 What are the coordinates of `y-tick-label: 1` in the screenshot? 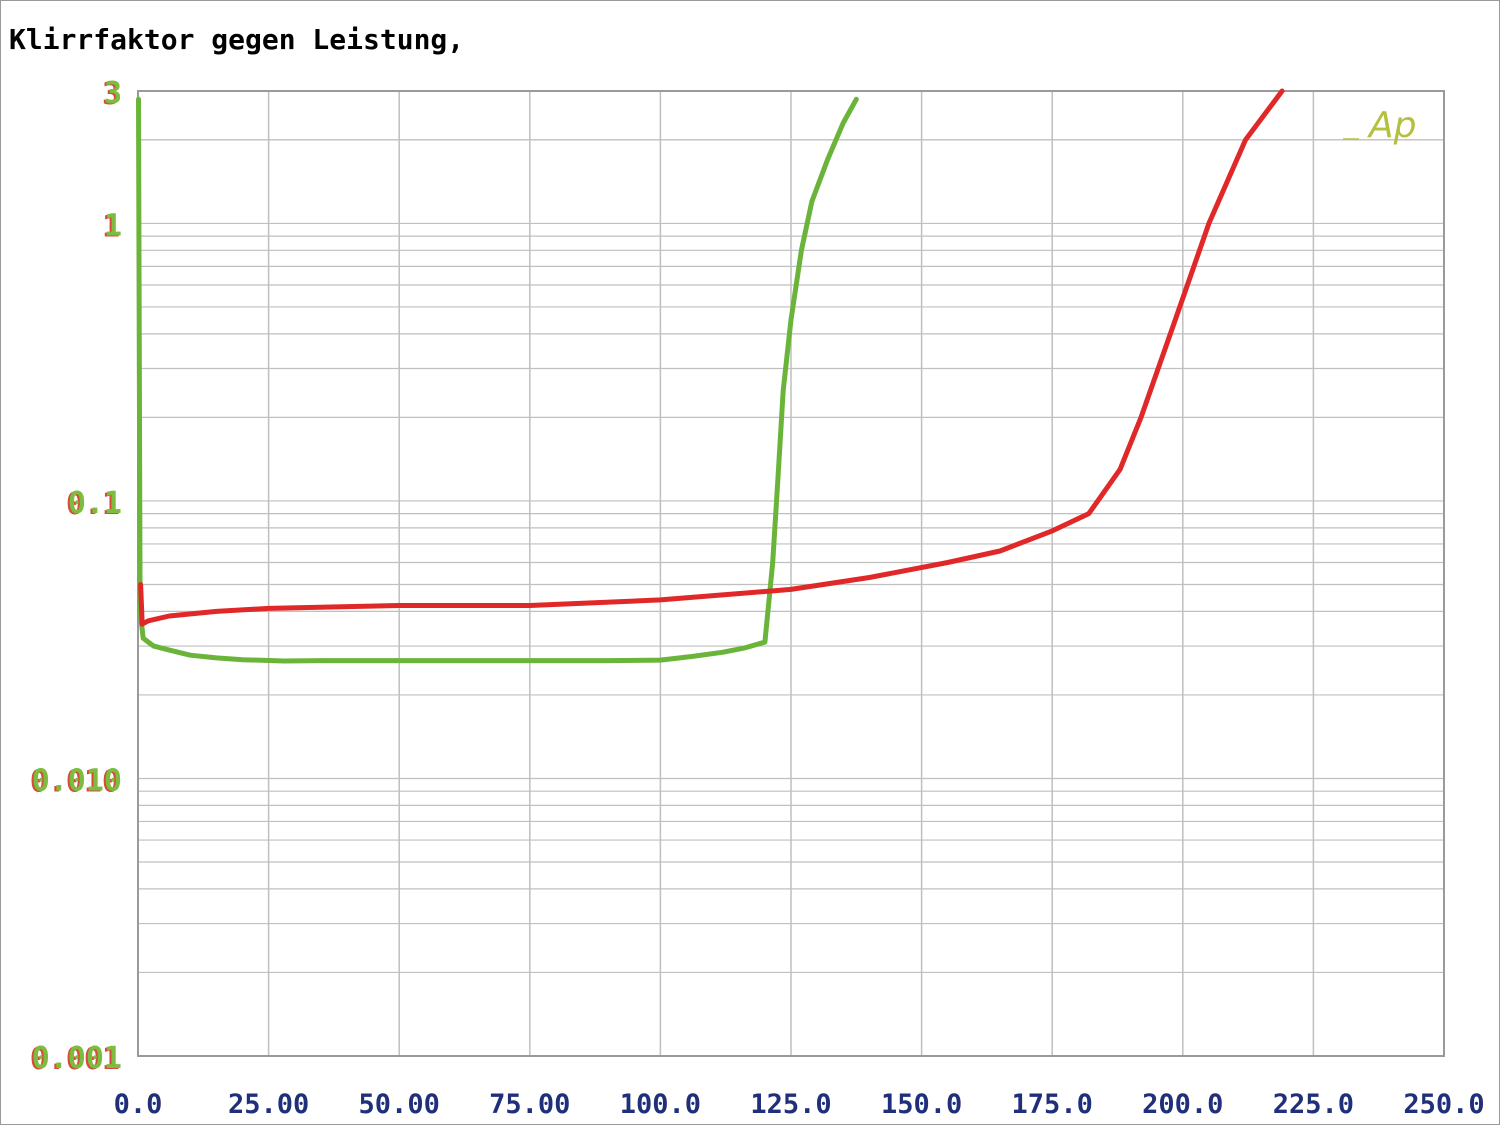 It's located at (113, 225).